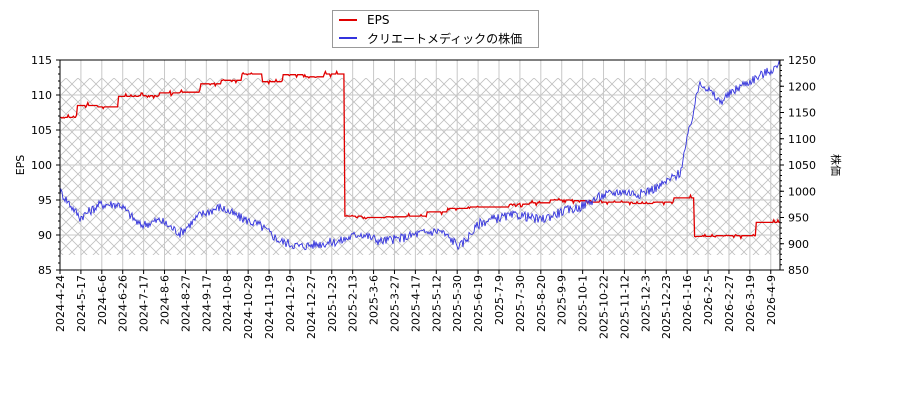  What do you see at coordinates (144, 303) in the screenshot?
I see `x-tick: 2024-7-17` at bounding box center [144, 303].